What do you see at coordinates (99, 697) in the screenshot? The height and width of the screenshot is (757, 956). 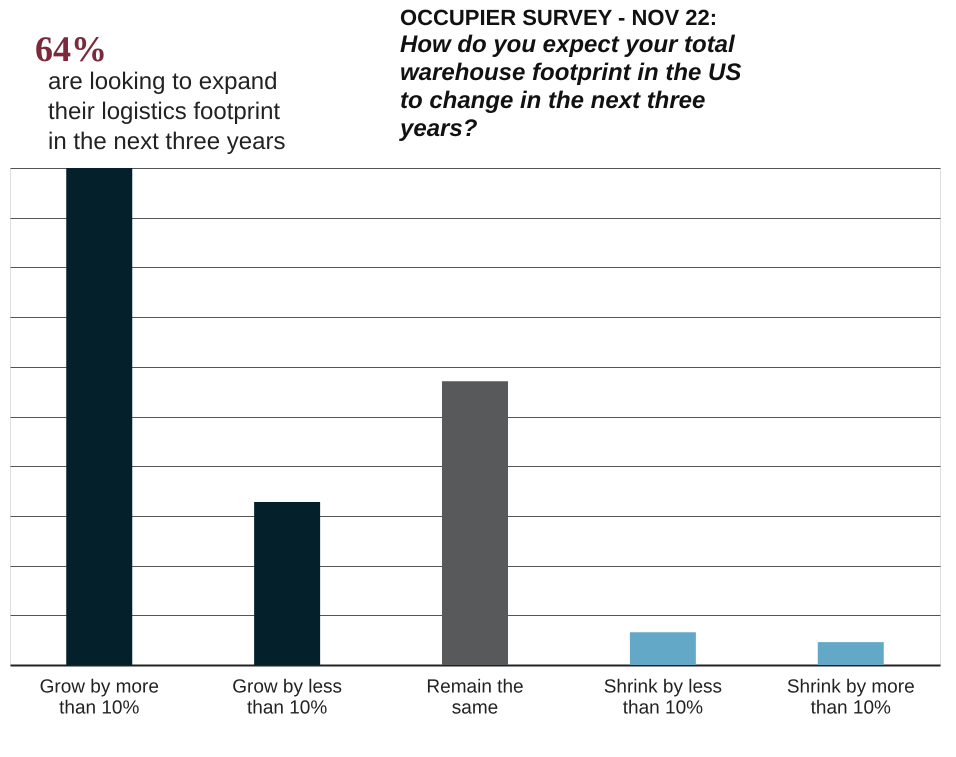 I see `x-tick-label: Grow by more than 10%` at bounding box center [99, 697].